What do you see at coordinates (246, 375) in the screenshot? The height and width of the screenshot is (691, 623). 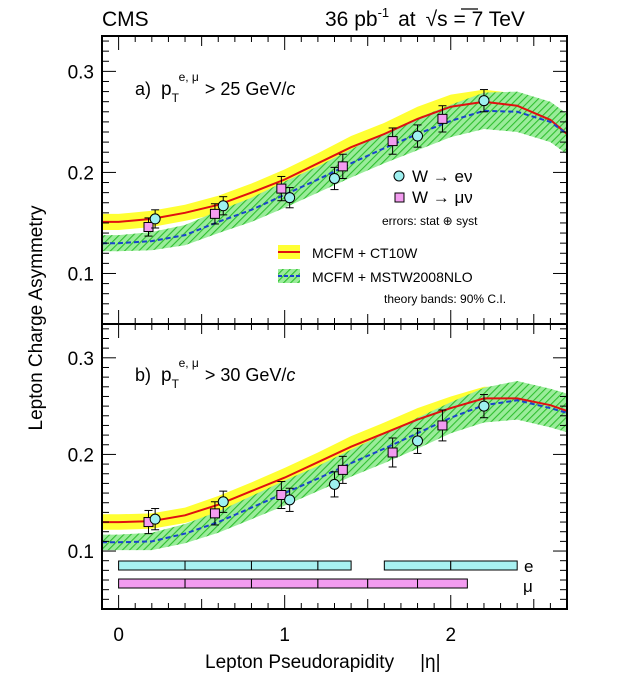 I see `panel-b-cut: > 30 GeV/` at bounding box center [246, 375].